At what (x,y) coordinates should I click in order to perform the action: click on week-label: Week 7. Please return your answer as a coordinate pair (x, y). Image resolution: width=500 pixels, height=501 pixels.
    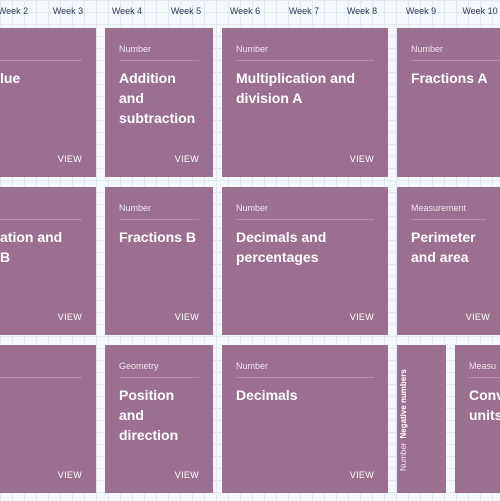
    Looking at the image, I should click on (304, 11).